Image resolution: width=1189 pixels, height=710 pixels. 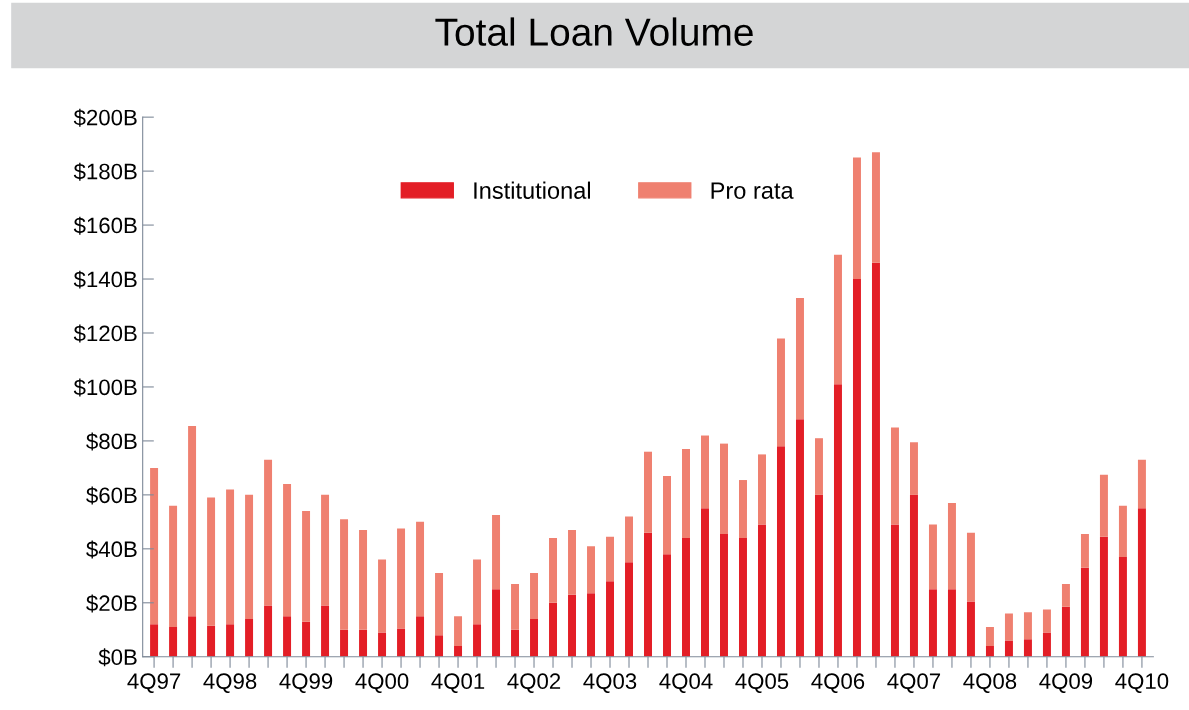 I want to click on y-tick-label: $100B, so click(x=105, y=387).